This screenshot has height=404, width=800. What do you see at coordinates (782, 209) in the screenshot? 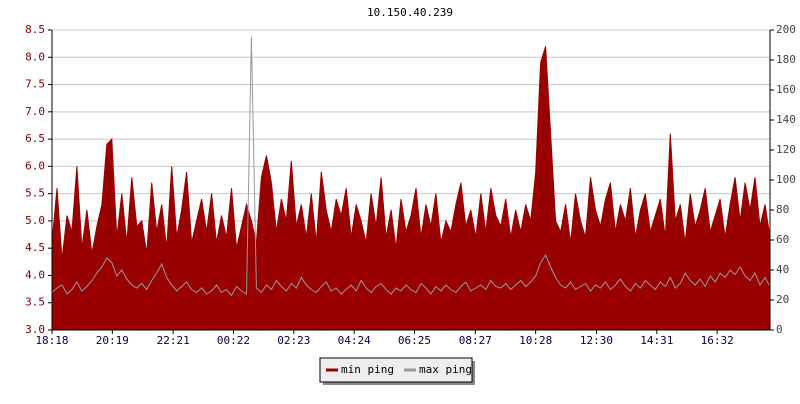
I see `y2-tick-label: 80` at bounding box center [782, 209].